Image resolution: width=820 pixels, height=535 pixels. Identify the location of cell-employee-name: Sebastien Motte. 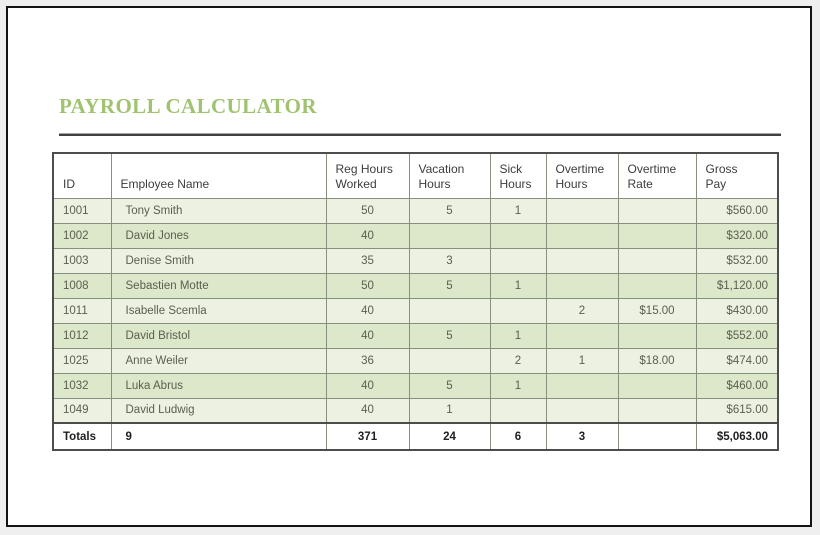
(218, 285).